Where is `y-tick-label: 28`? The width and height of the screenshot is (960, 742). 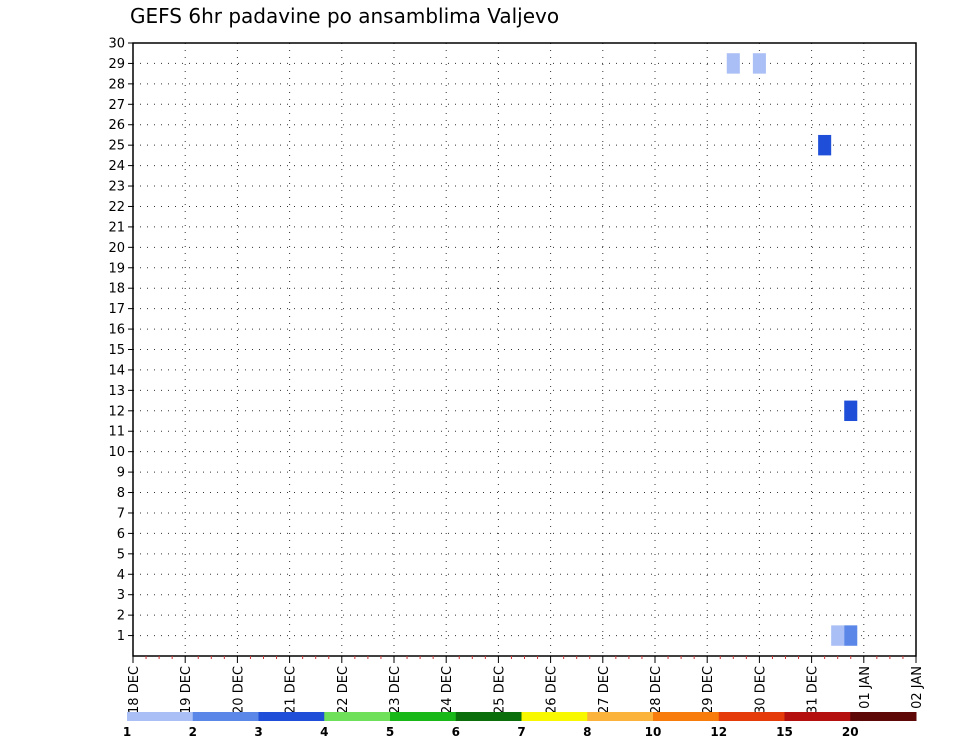
y-tick-label: 28 is located at coordinates (116, 84).